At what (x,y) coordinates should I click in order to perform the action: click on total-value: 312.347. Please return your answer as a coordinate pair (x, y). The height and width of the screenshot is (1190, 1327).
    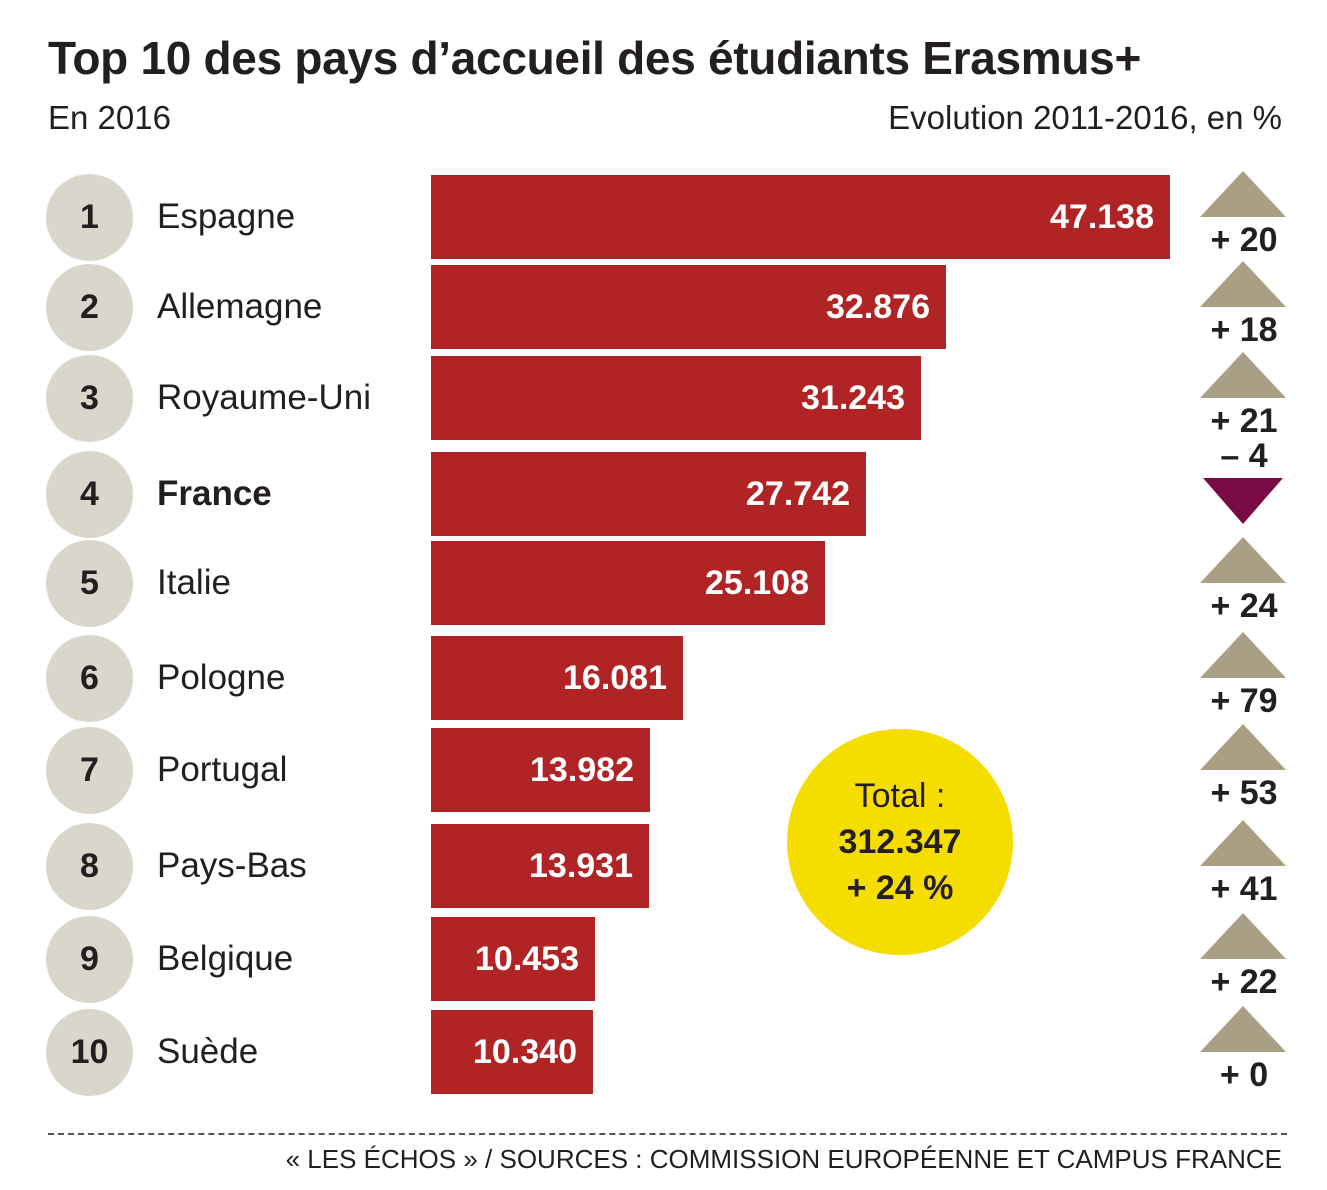
    Looking at the image, I should click on (900, 842).